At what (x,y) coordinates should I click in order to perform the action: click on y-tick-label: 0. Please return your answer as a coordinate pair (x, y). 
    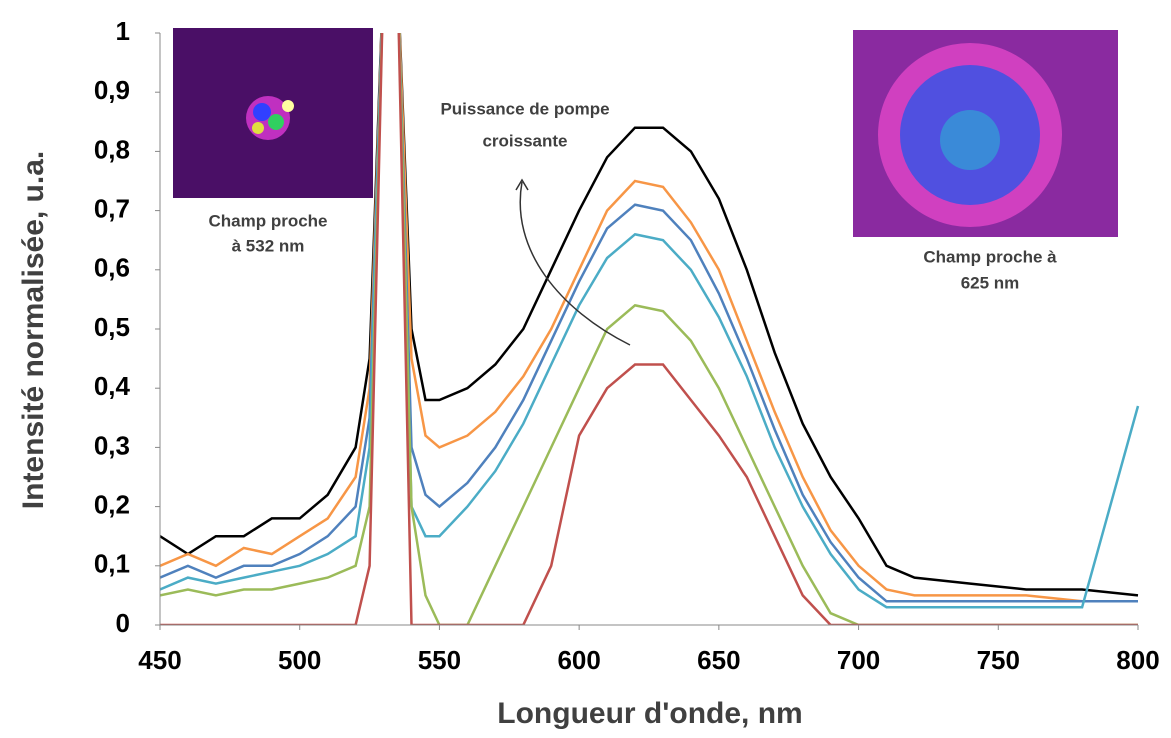
    Looking at the image, I should click on (123, 623).